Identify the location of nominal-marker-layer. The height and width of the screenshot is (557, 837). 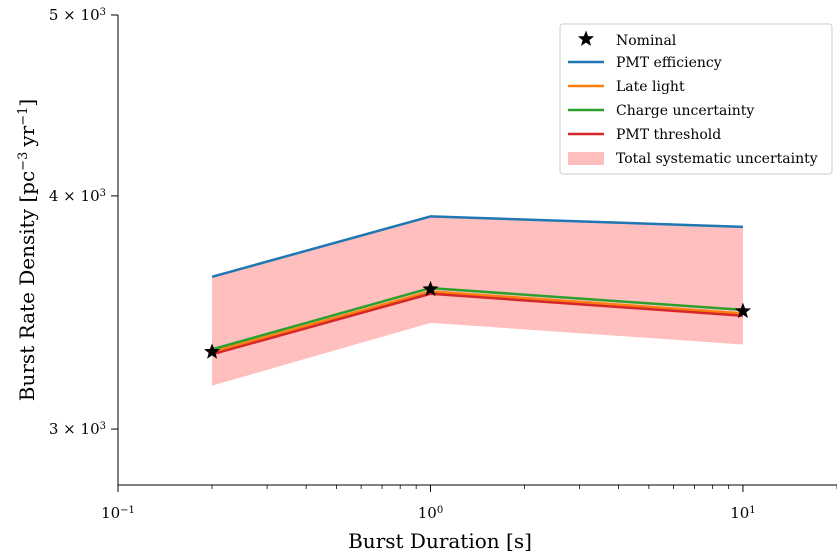
(477, 319).